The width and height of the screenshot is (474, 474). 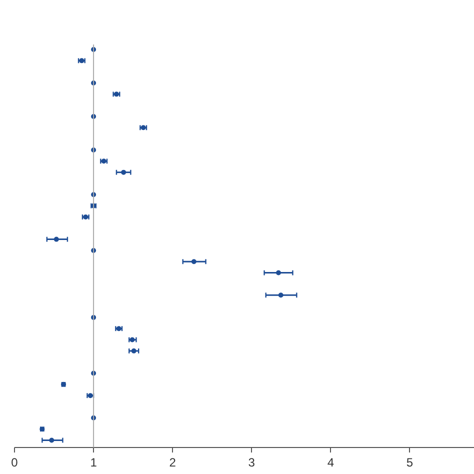 What do you see at coordinates (172, 463) in the screenshot?
I see `x-tick-label: 2` at bounding box center [172, 463].